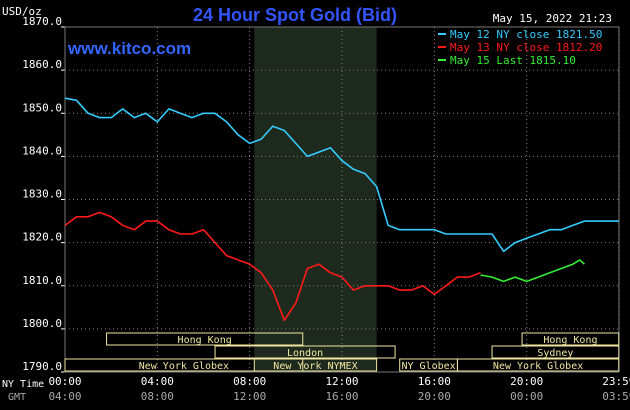  What do you see at coordinates (22, 11) in the screenshot?
I see `unit-label: USD/oz` at bounding box center [22, 11].